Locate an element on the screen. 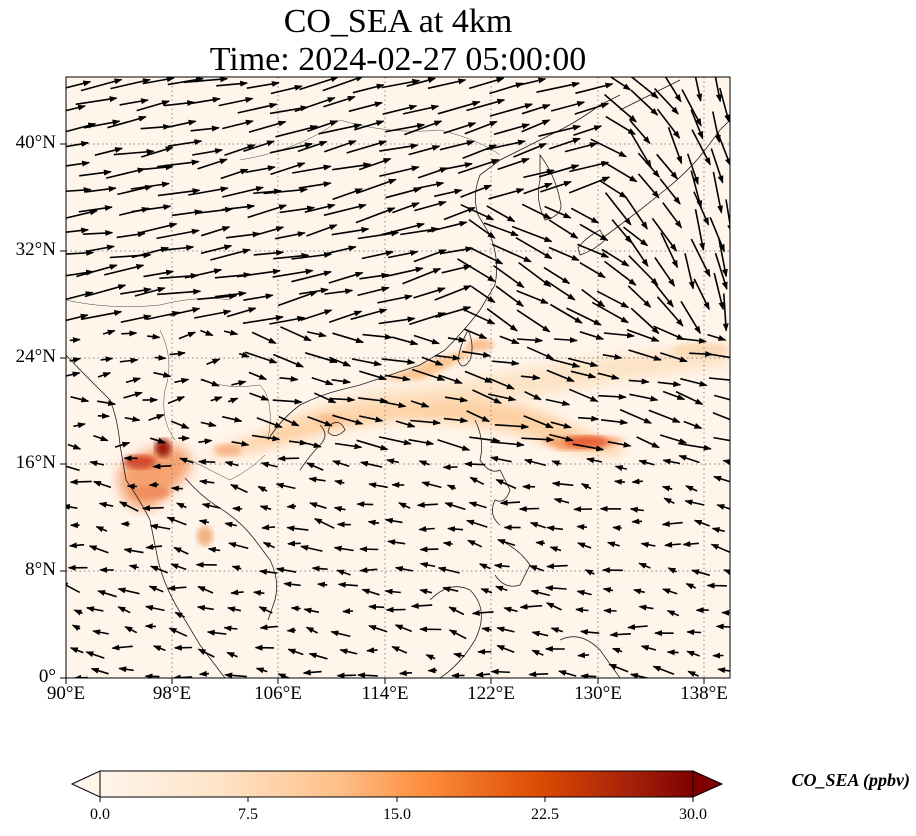  lat-label-40n: 40°N is located at coordinates (35, 142).